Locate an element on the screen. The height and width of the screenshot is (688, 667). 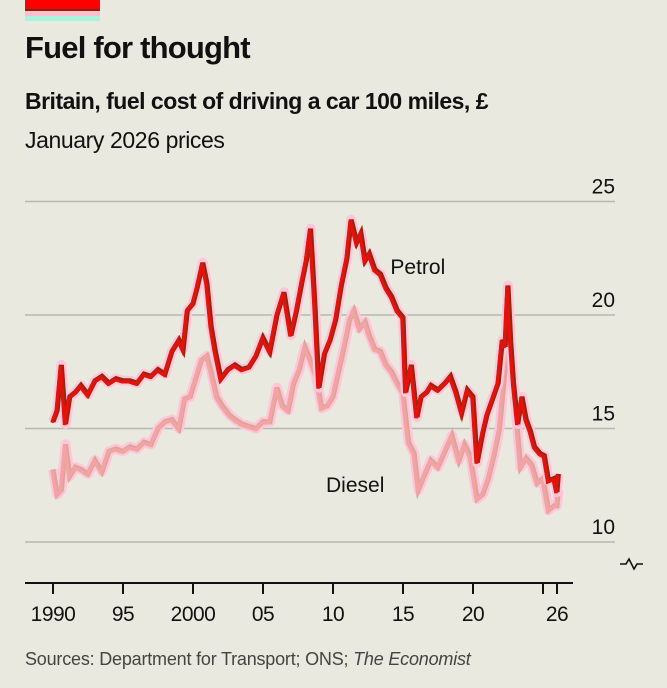
x-tick-label-2010: 10 is located at coordinates (333, 614).